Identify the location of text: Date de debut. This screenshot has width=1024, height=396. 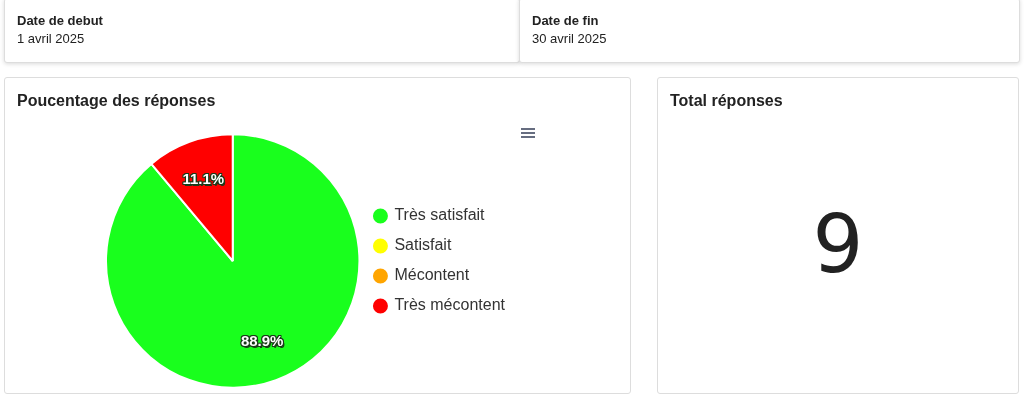
(60, 20).